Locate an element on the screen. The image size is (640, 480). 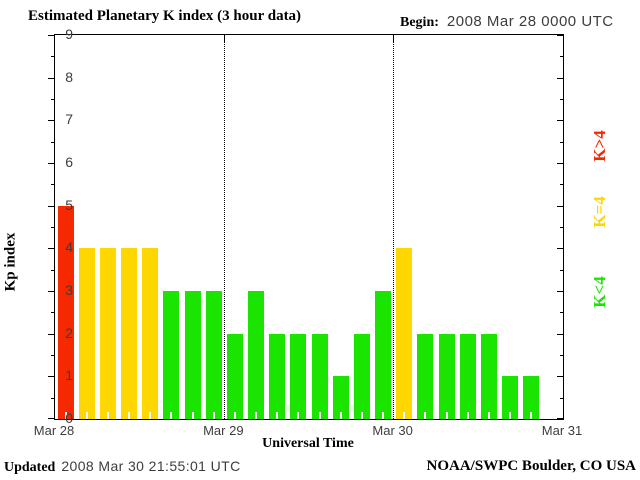
begin-value: 2008 Mar 28 0000 UTC is located at coordinates (530, 21).